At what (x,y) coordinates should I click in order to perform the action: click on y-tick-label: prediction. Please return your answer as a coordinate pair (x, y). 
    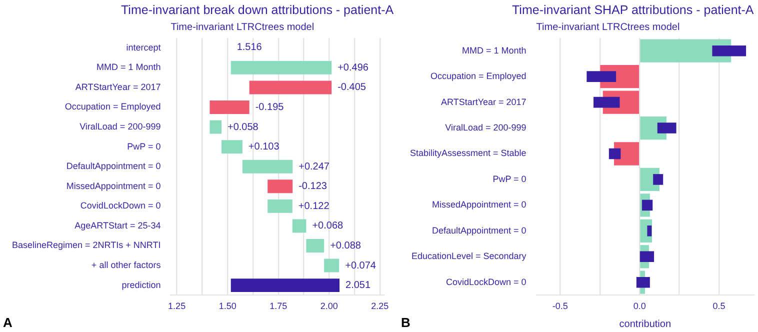
    Looking at the image, I should click on (141, 285).